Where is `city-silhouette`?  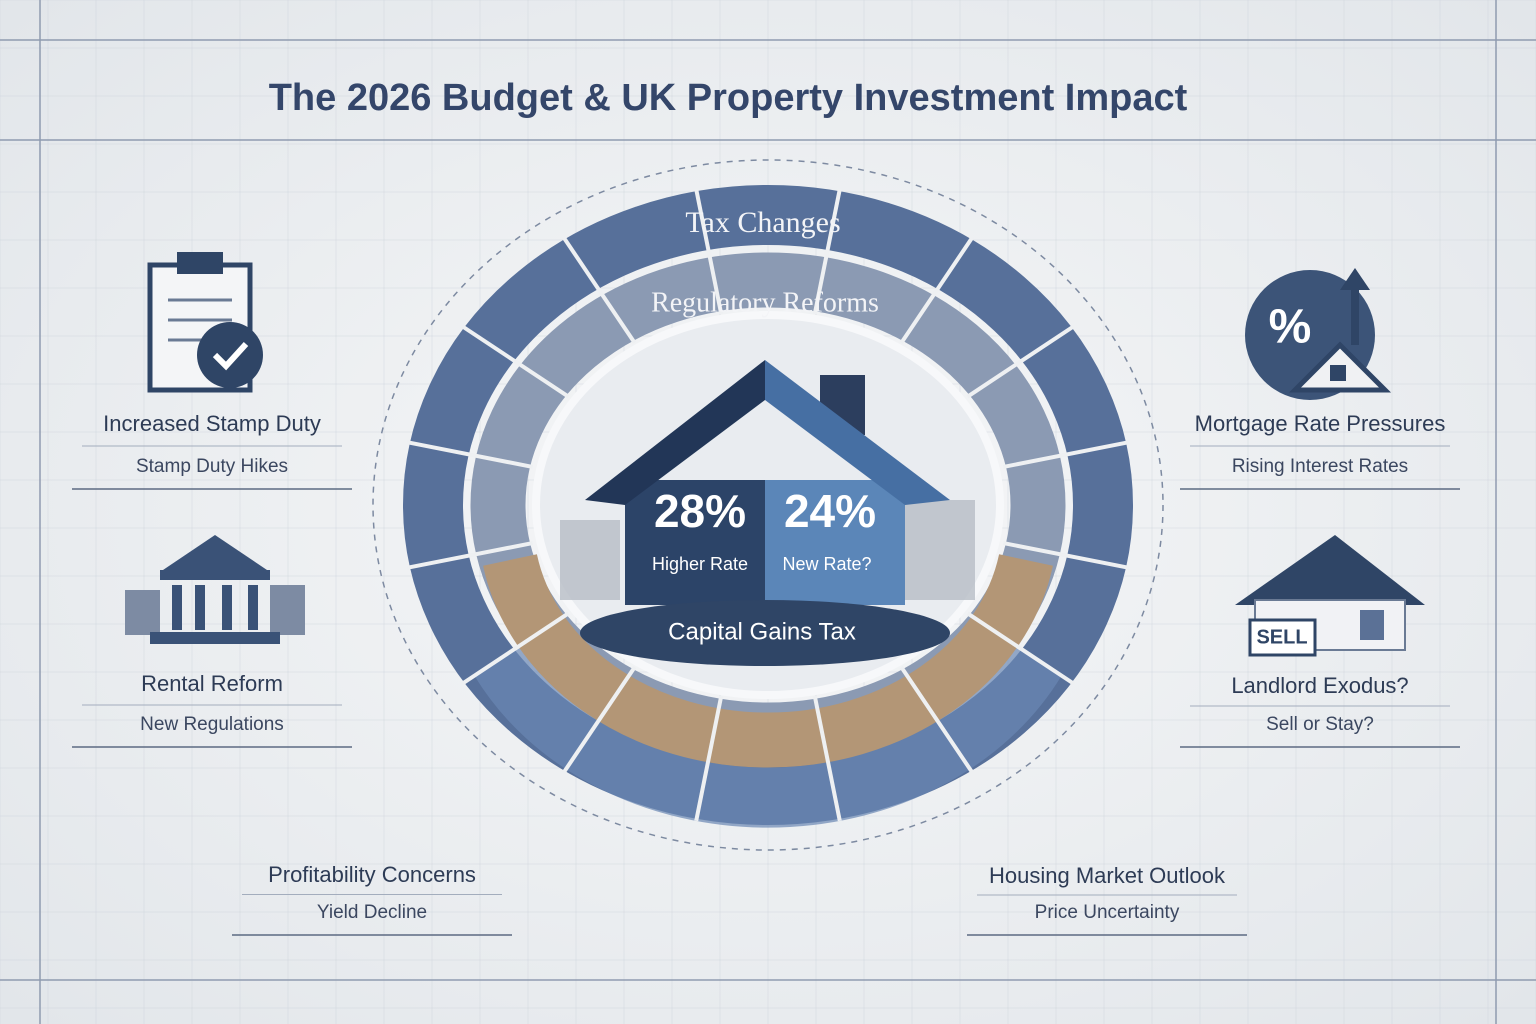
city-silhouette is located at coordinates (767, 550).